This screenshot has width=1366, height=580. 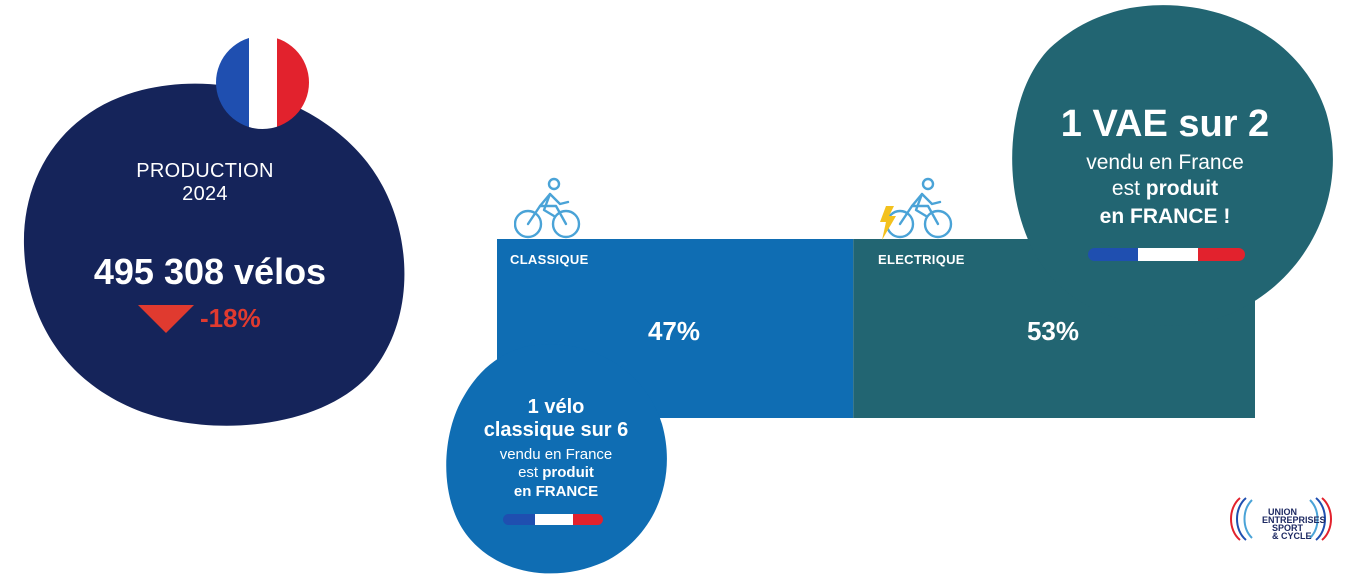 I want to click on vae-line2: est produit, so click(x=1165, y=189).